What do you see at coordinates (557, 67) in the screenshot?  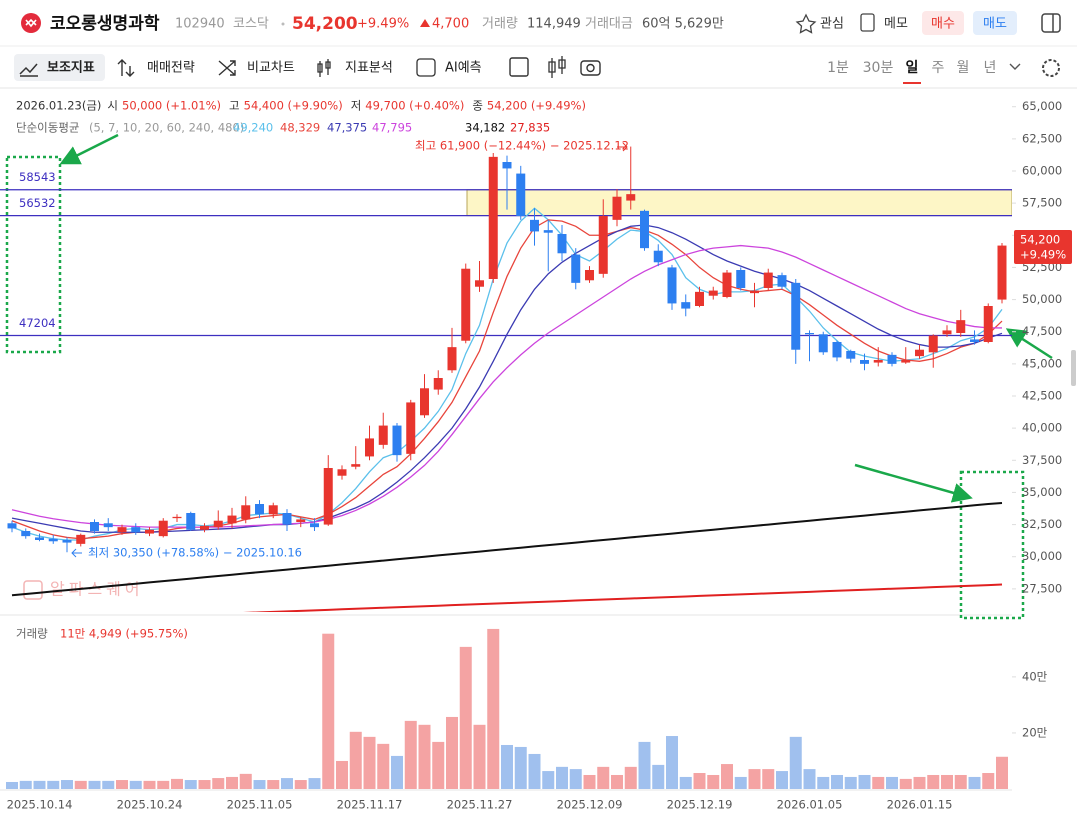 I see `candle-icon` at bounding box center [557, 67].